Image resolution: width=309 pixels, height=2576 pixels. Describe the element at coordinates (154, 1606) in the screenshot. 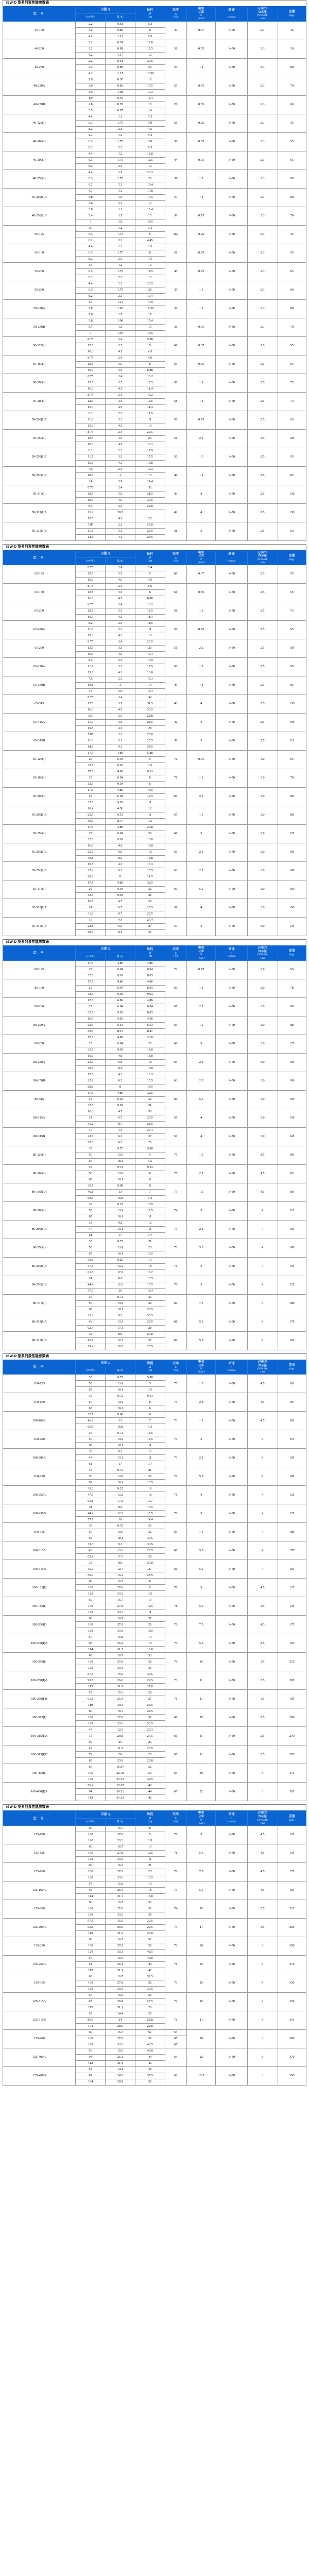

I see `table-row: 100-160(I) 60 16.7 13 78 5.5 1450 4.5 145` at that location.